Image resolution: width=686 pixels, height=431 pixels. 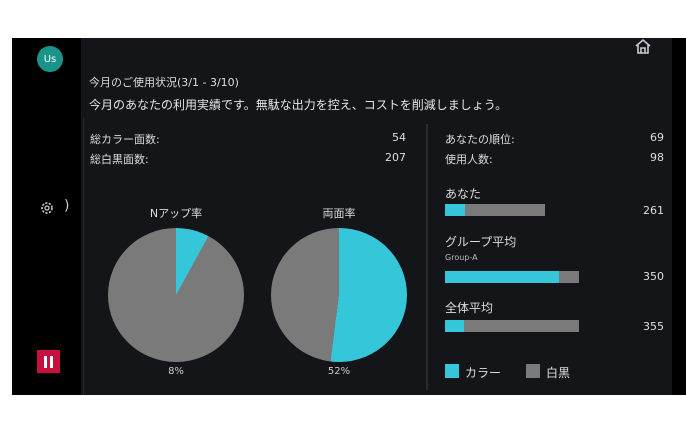 I want to click on legend-bw-swatch, so click(x=533, y=371).